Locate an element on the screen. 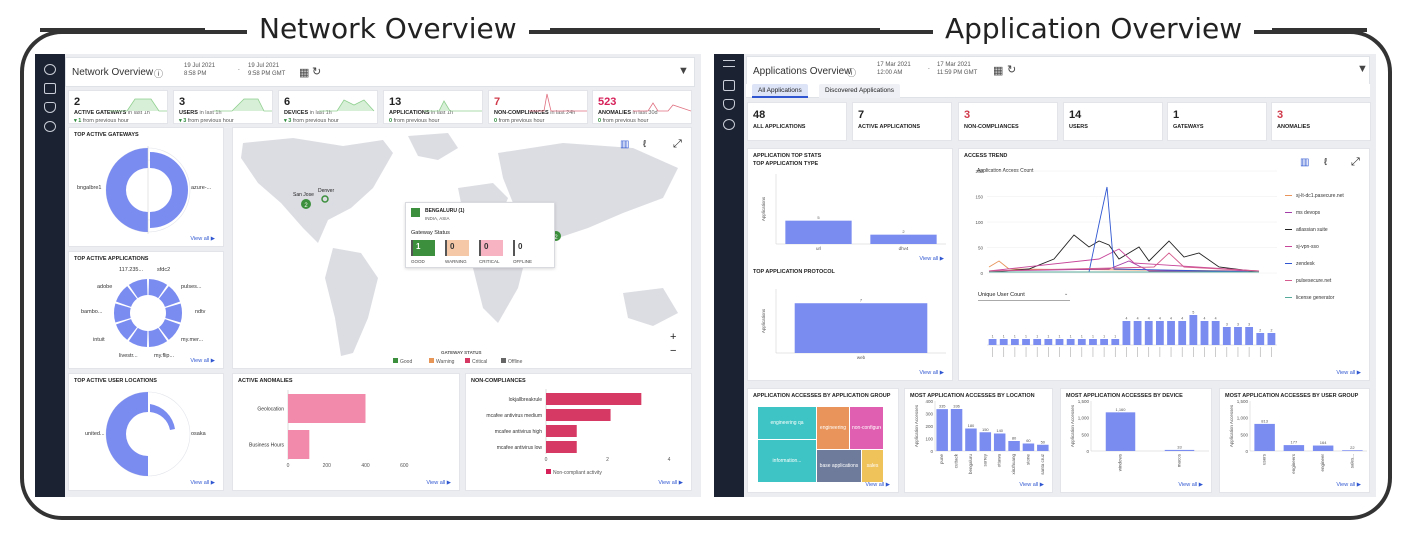 The height and width of the screenshot is (534, 1403). status-good: 1 is located at coordinates (423, 248).